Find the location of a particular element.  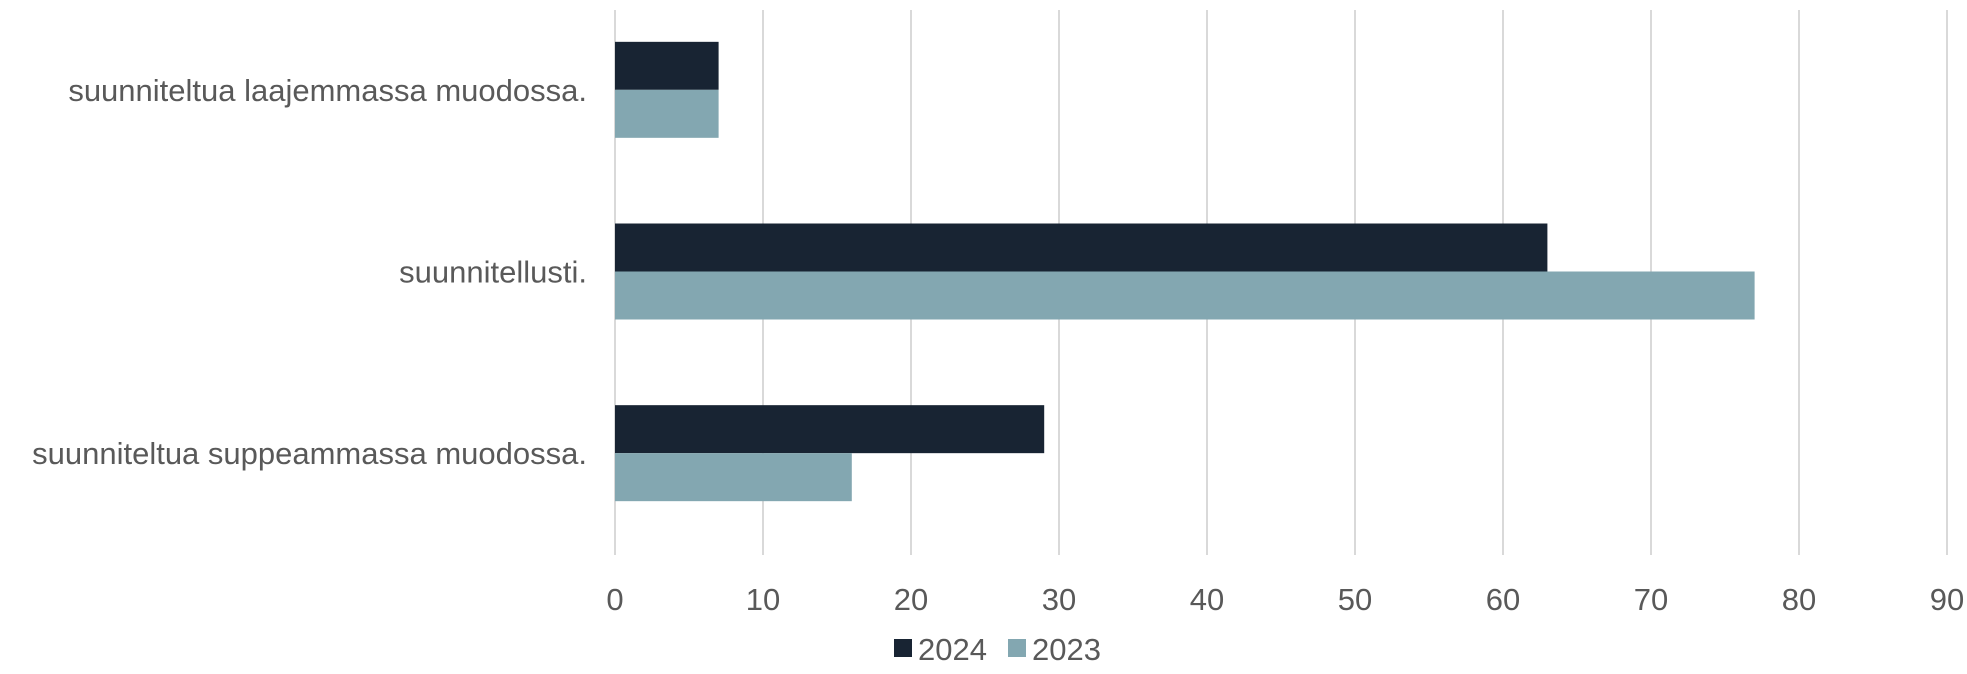

legend-label: 2023 is located at coordinates (1066, 649).